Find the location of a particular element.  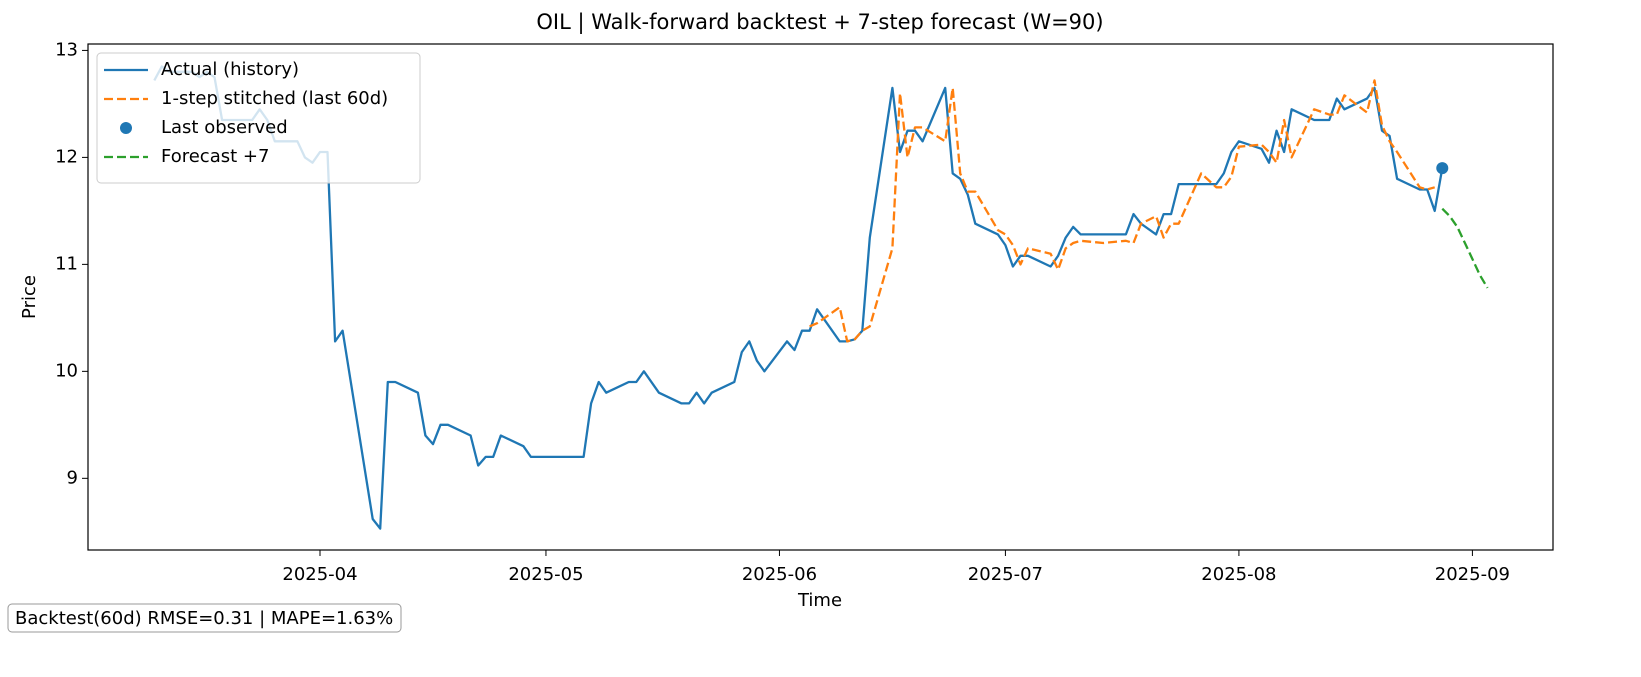

x-tick-label: 2025-05 is located at coordinates (545, 574).